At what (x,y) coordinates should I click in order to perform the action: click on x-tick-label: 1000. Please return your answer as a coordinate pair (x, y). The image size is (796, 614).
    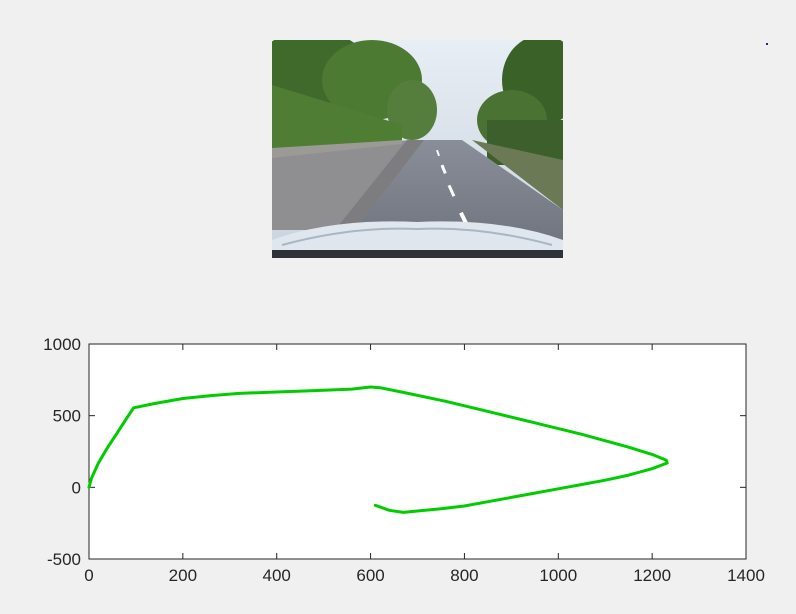
    Looking at the image, I should click on (558, 575).